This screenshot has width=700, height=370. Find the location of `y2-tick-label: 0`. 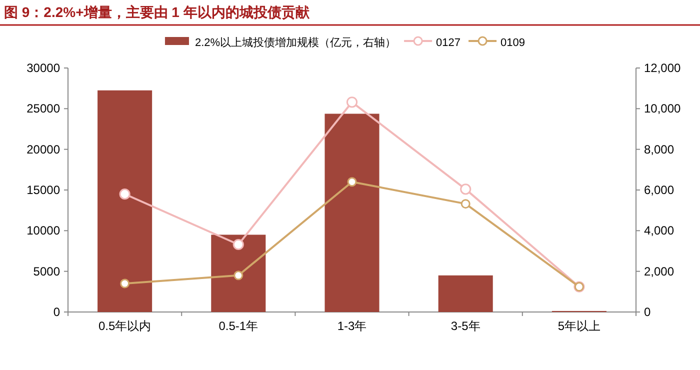

y2-tick-label: 0 is located at coordinates (647, 312).